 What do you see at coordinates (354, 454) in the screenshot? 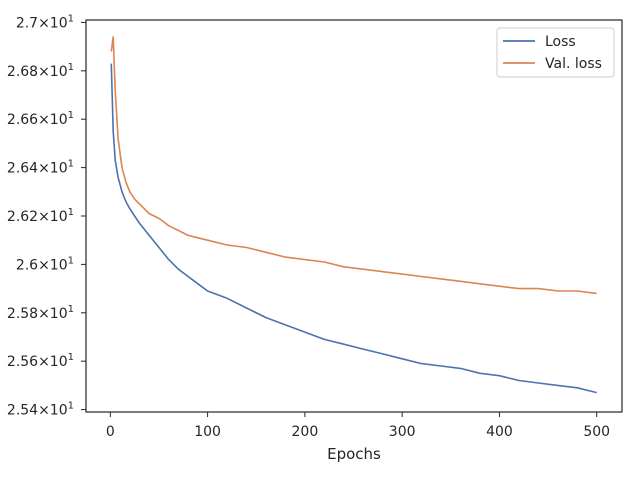
I see `x-axis-label: Epochs` at bounding box center [354, 454].